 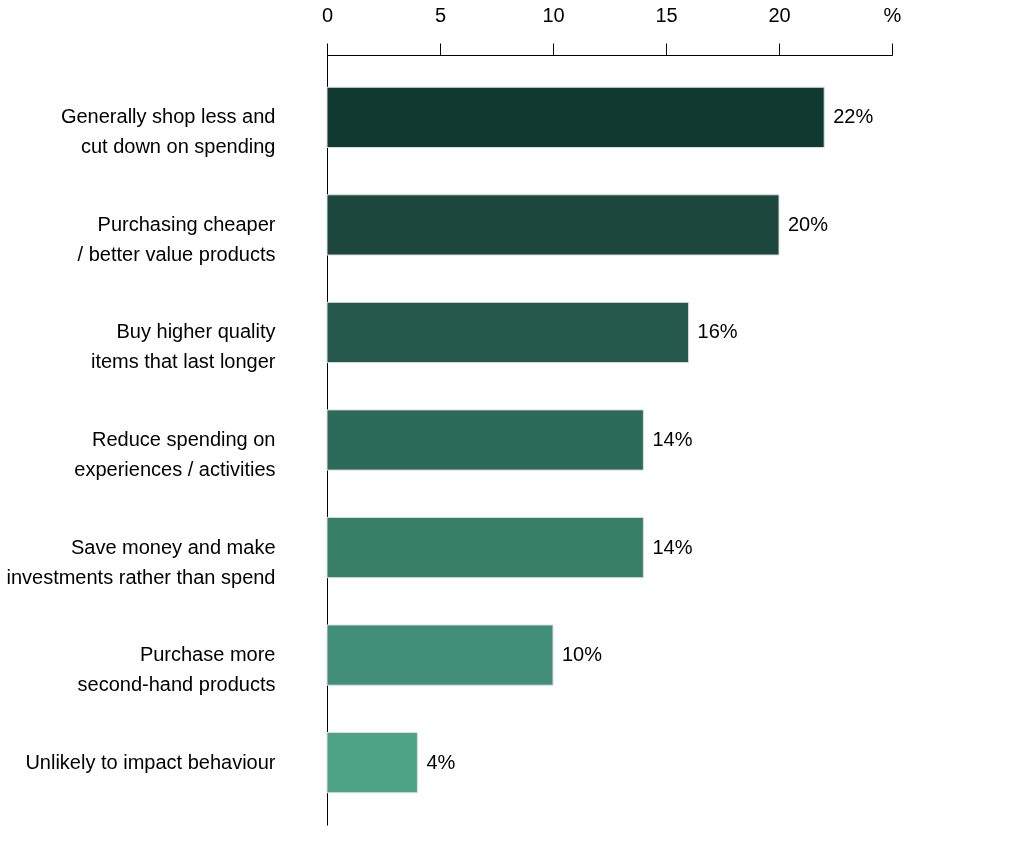 I want to click on y-tick-label: Save money and make investments rather than spend, so click(x=141, y=561).